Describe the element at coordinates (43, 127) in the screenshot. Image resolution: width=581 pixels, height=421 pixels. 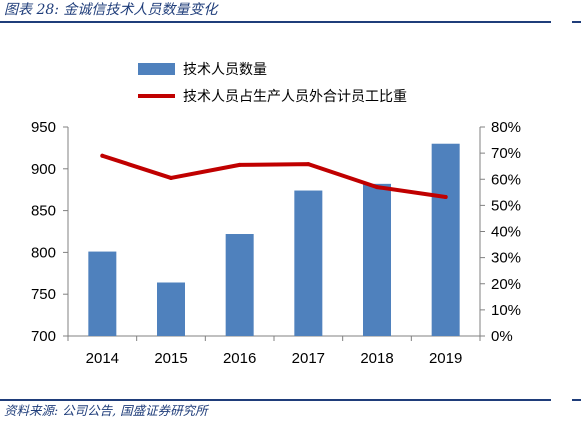
I see `y-left-tick-label: 950` at that location.